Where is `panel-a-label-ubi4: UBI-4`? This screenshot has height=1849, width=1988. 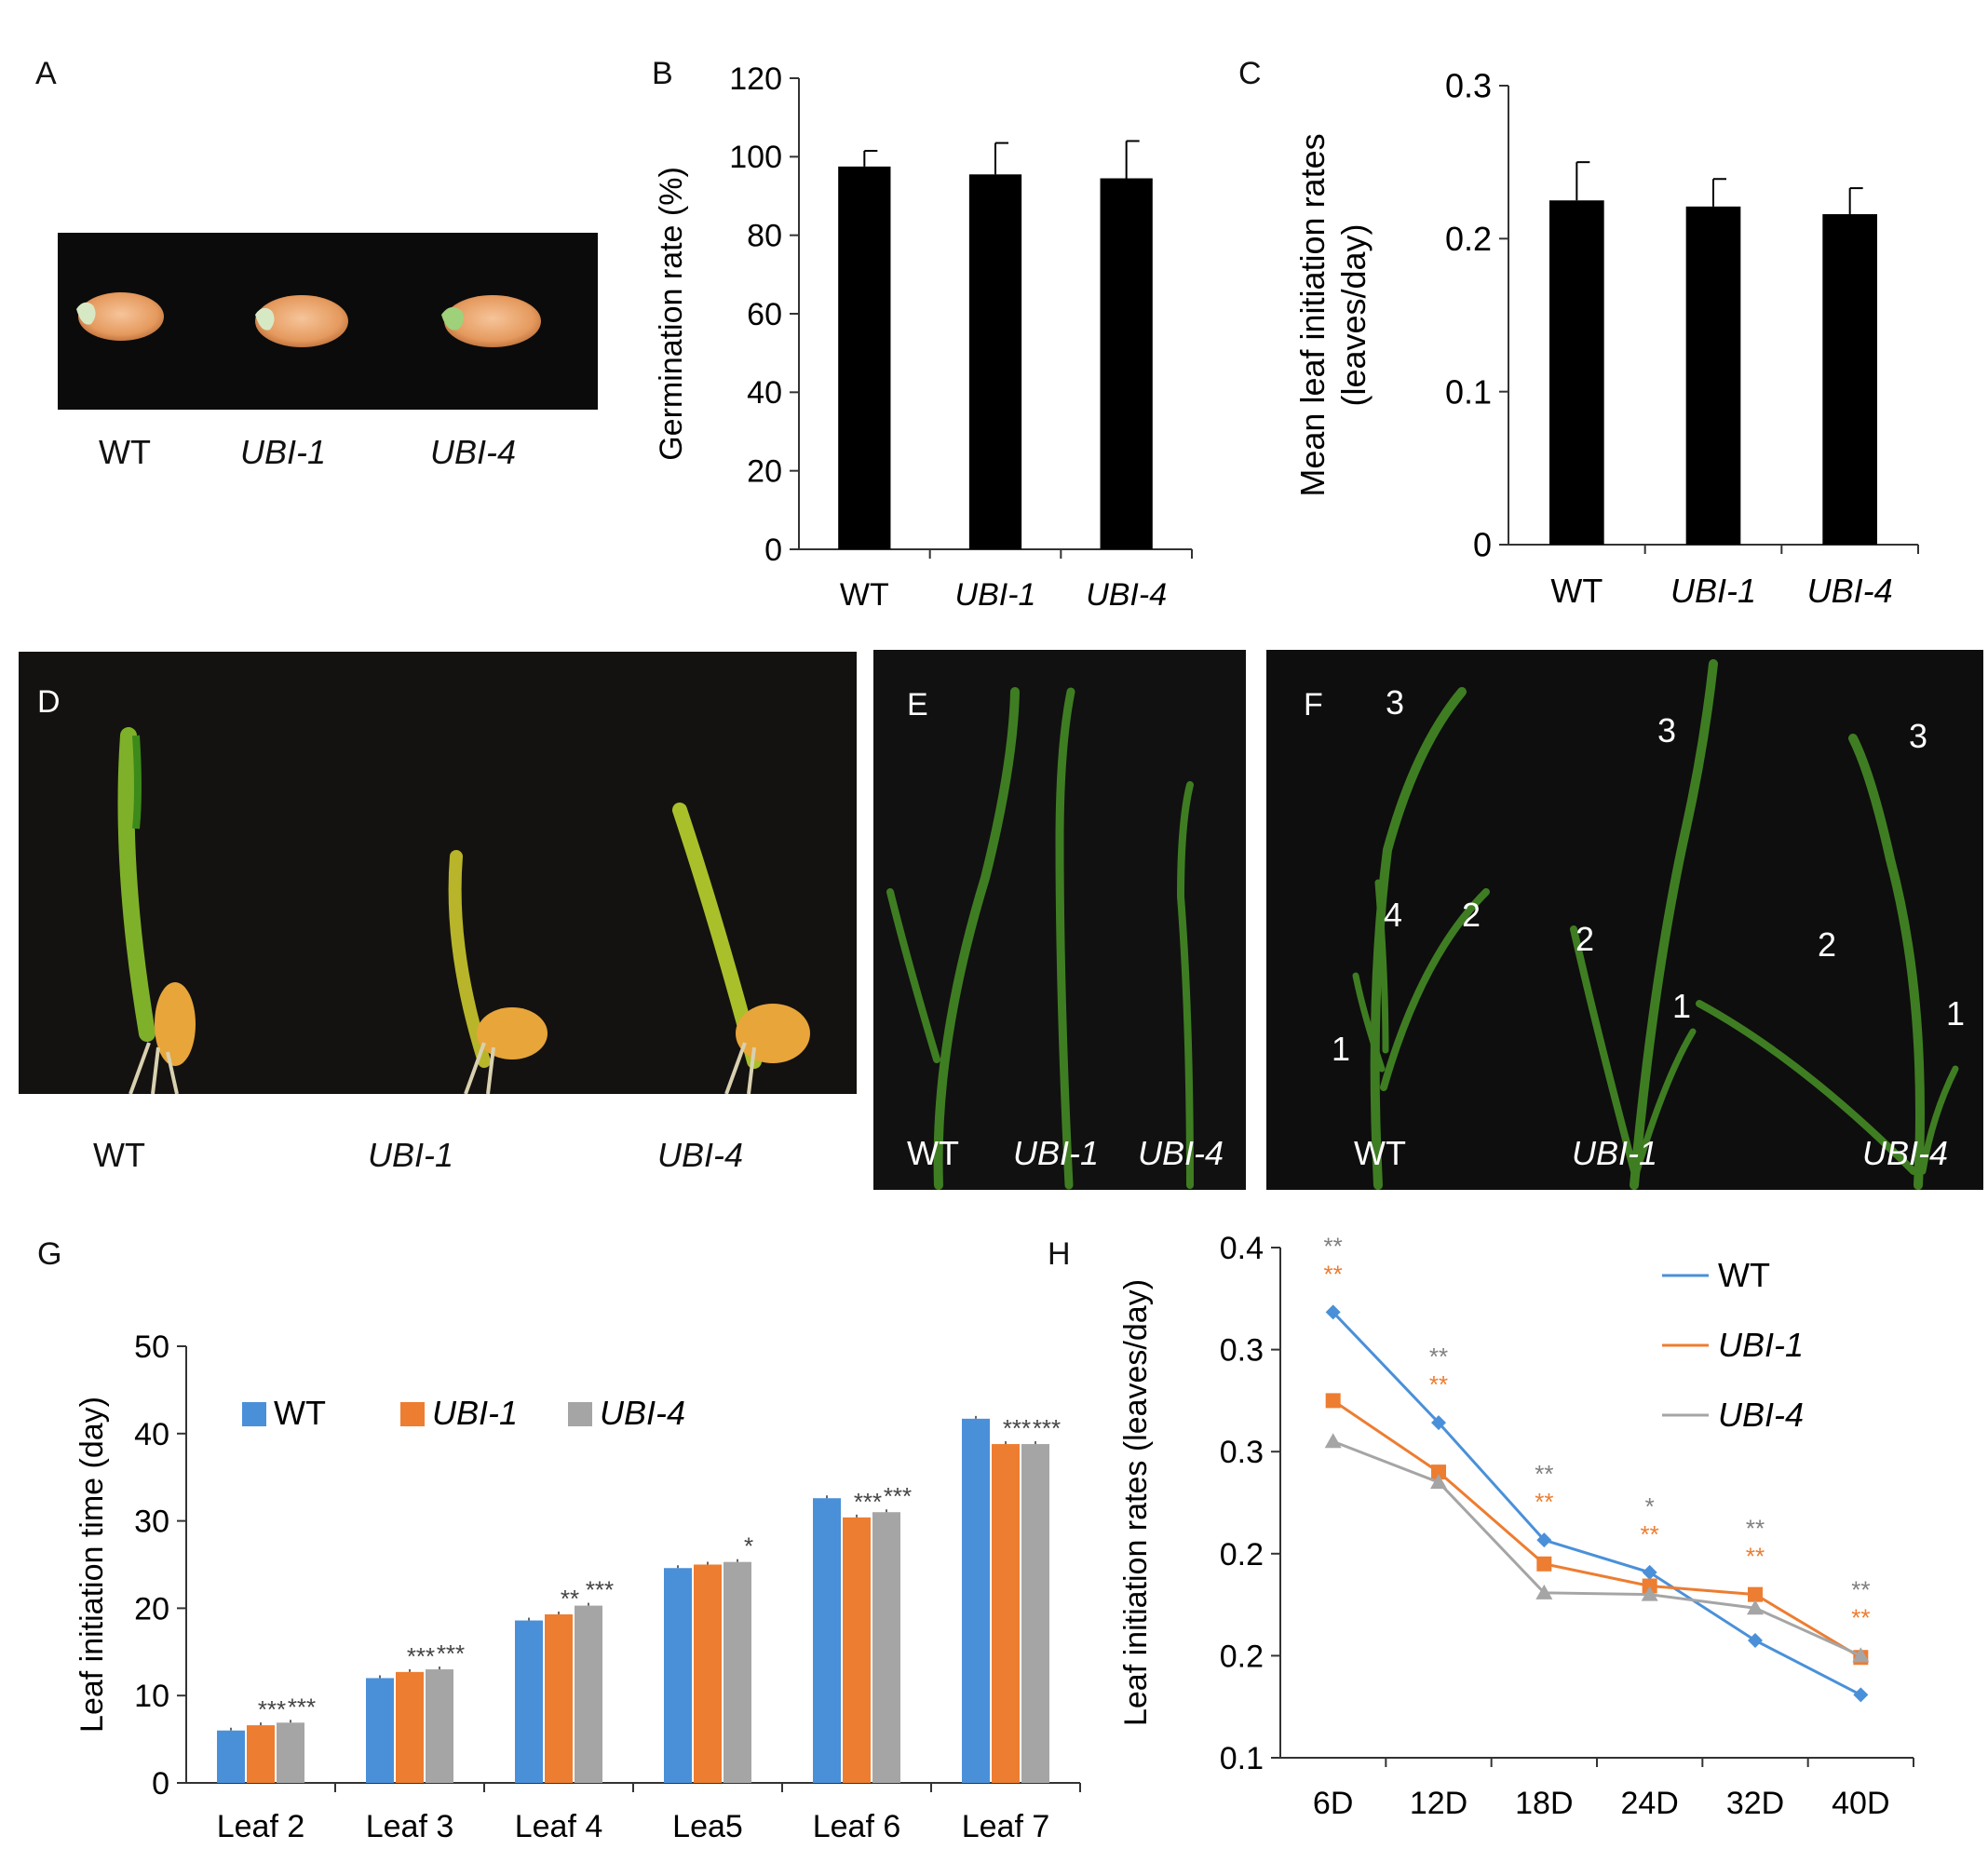
panel-a-label-ubi4: UBI-4 is located at coordinates (473, 452).